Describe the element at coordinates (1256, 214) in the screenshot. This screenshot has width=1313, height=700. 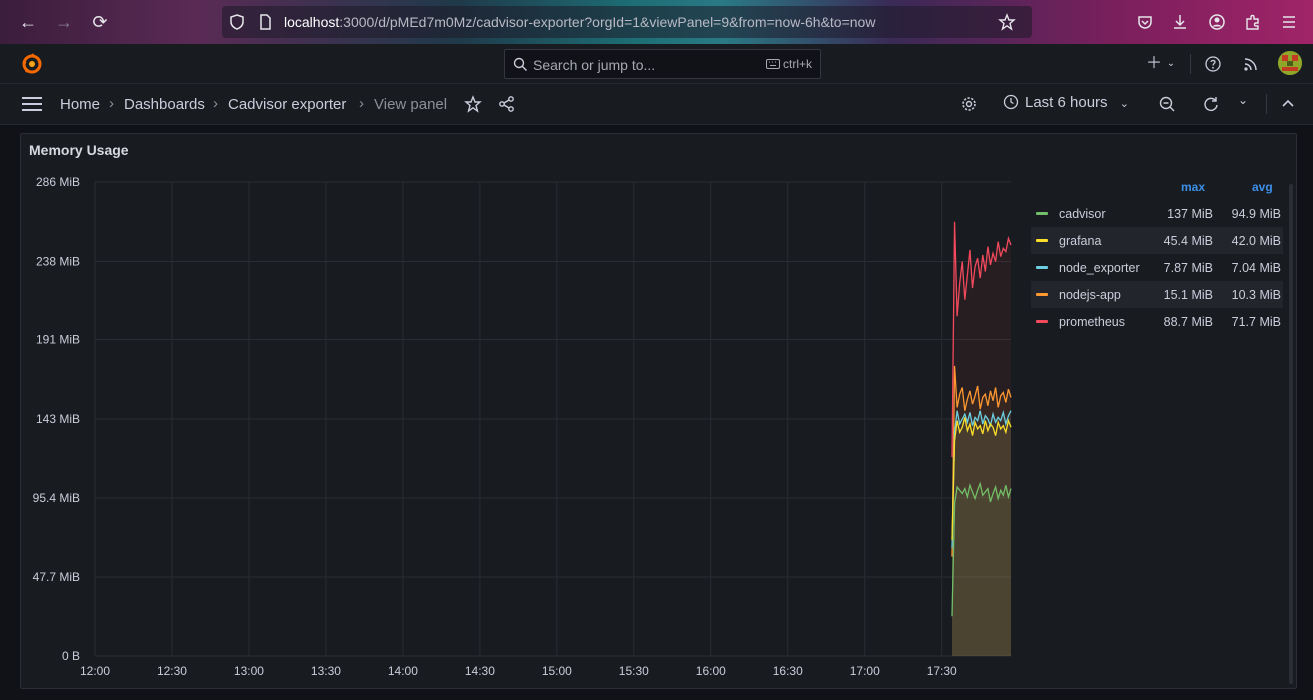
I see `legend-avg-value: 94.9 MiB` at that location.